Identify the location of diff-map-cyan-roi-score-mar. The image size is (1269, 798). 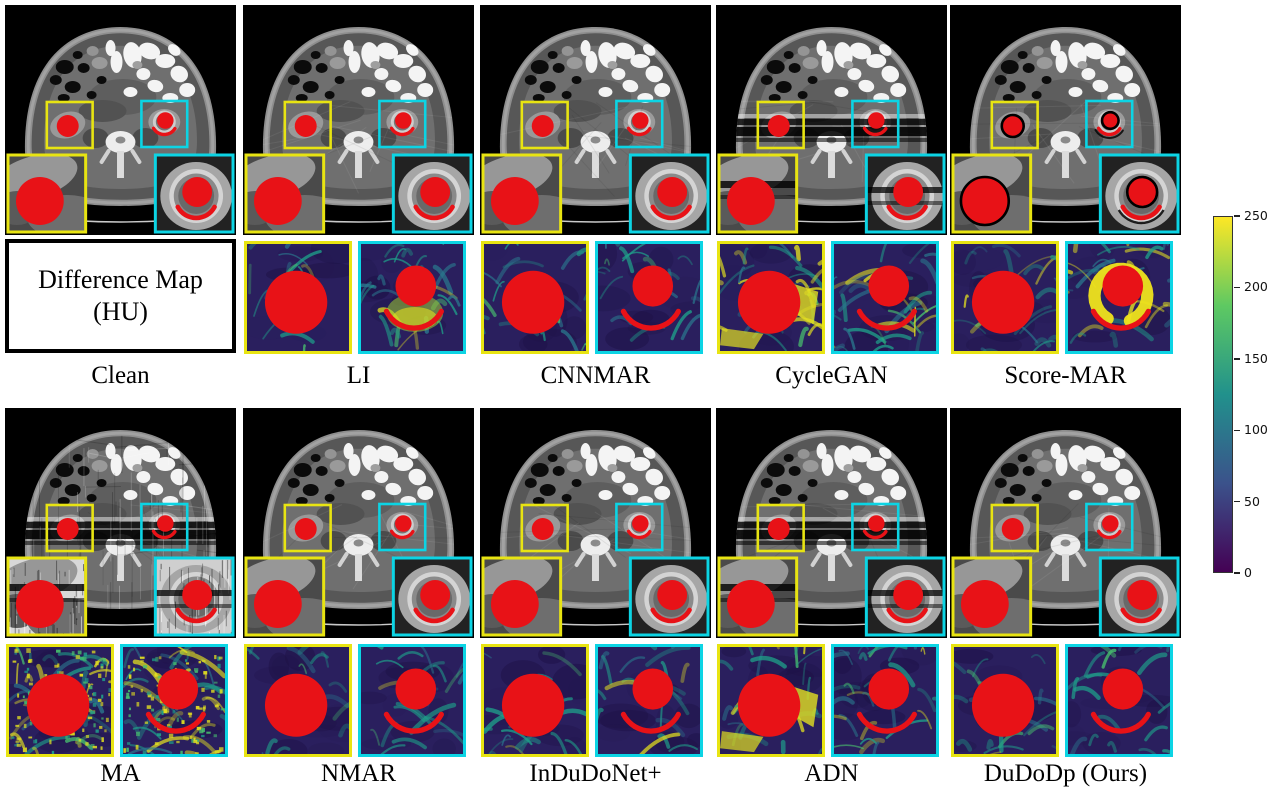
(1119, 297).